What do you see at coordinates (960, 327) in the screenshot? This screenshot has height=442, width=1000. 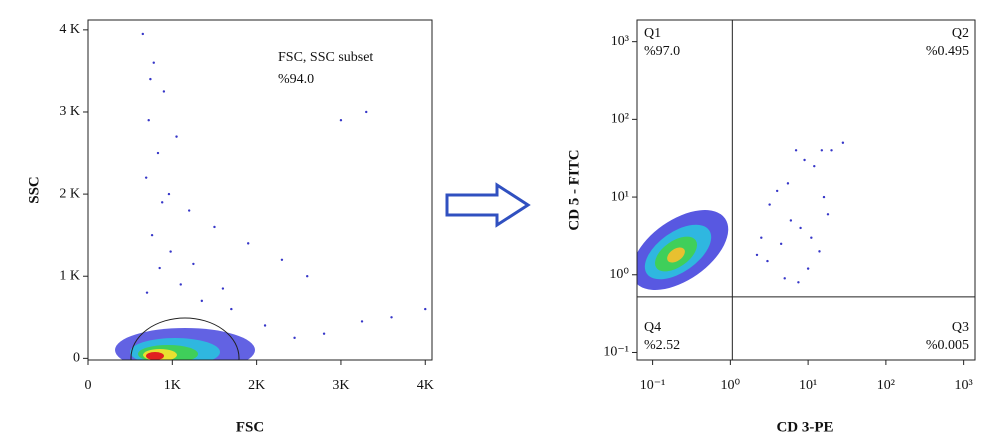 I see `quadrant-name: Q3` at bounding box center [960, 327].